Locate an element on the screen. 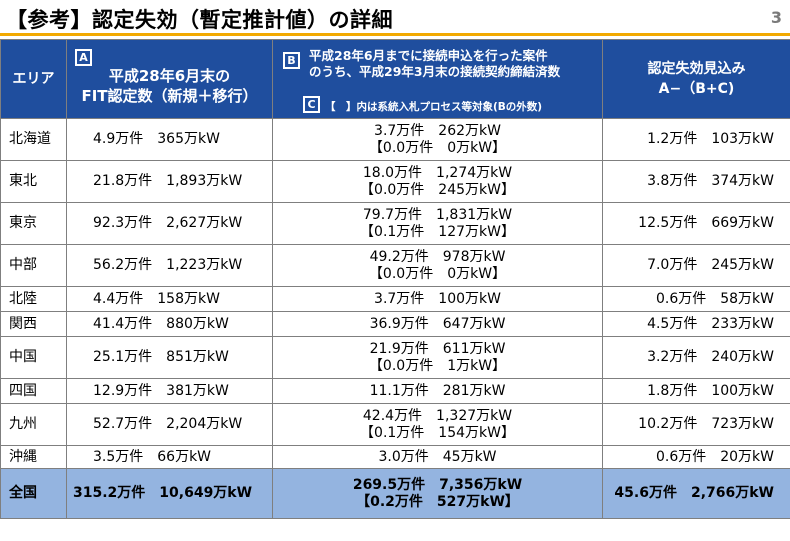  b-value: 49.2万件 978万kW is located at coordinates (437, 256).